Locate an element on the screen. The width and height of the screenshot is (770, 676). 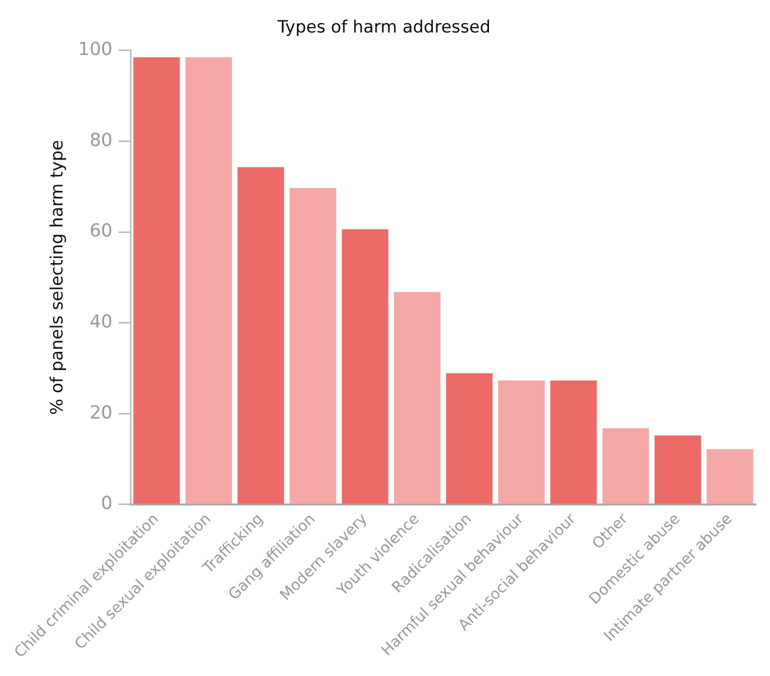
y-axis-title: % of panels selecting harm type is located at coordinates (57, 277).